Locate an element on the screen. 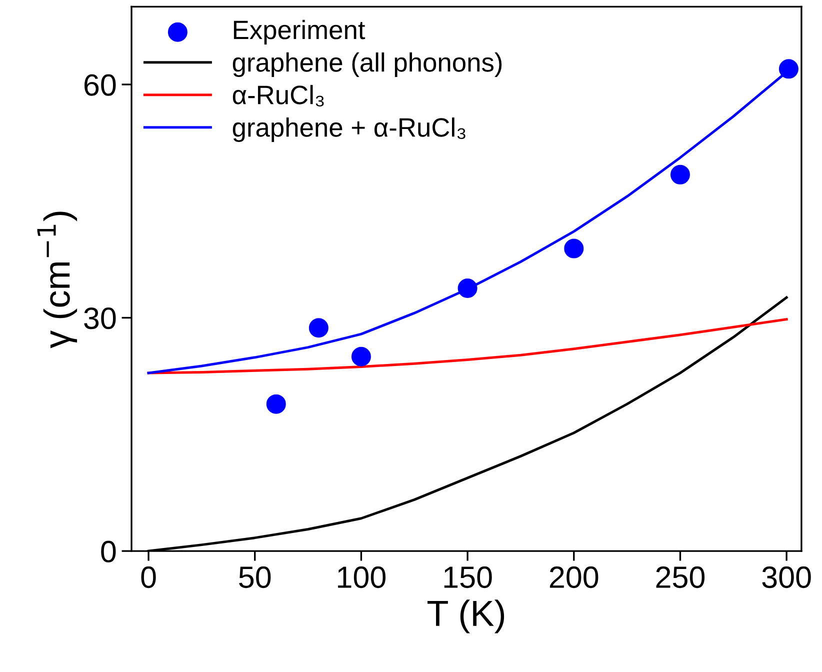  line-series is located at coordinates (467, 346).